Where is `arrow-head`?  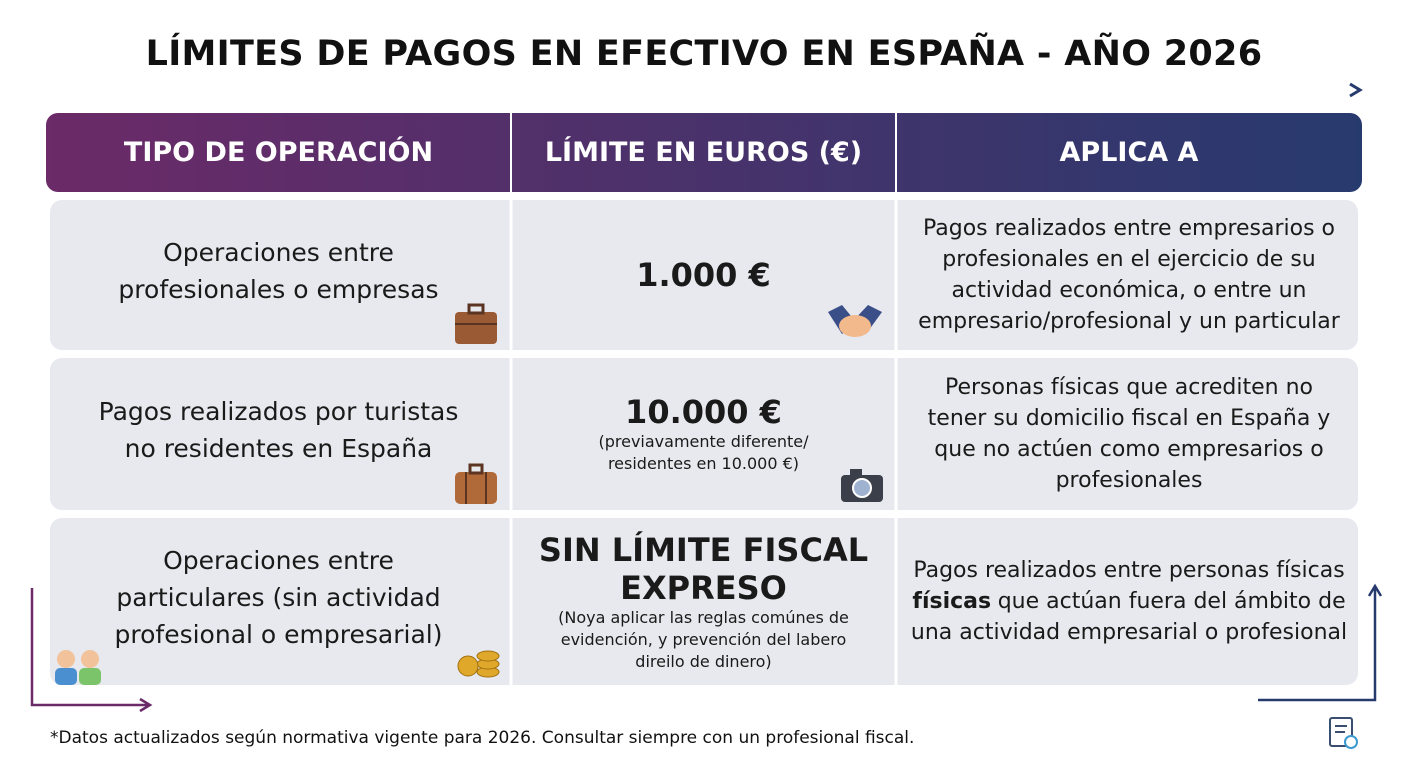
arrow-head is located at coordinates (1356, 90).